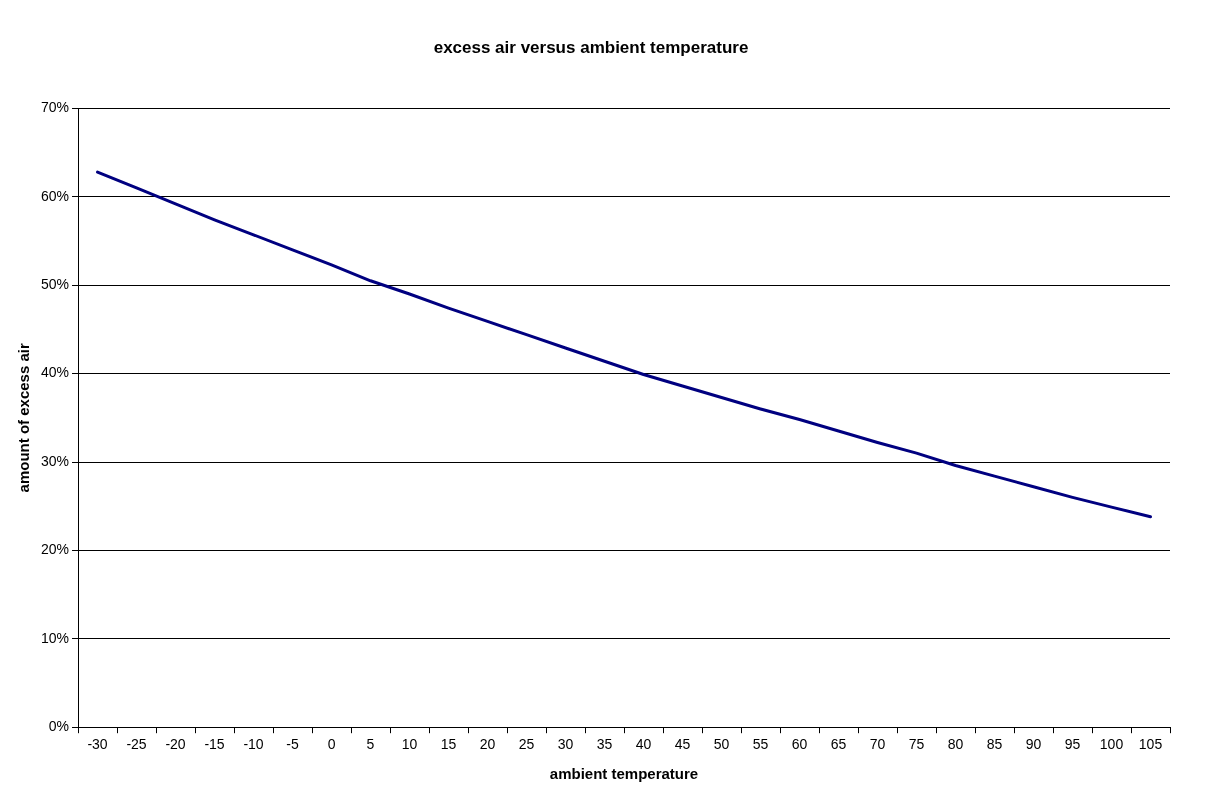 The width and height of the screenshot is (1208, 800). Describe the element at coordinates (994, 744) in the screenshot. I see `x-tick-label: 85` at that location.